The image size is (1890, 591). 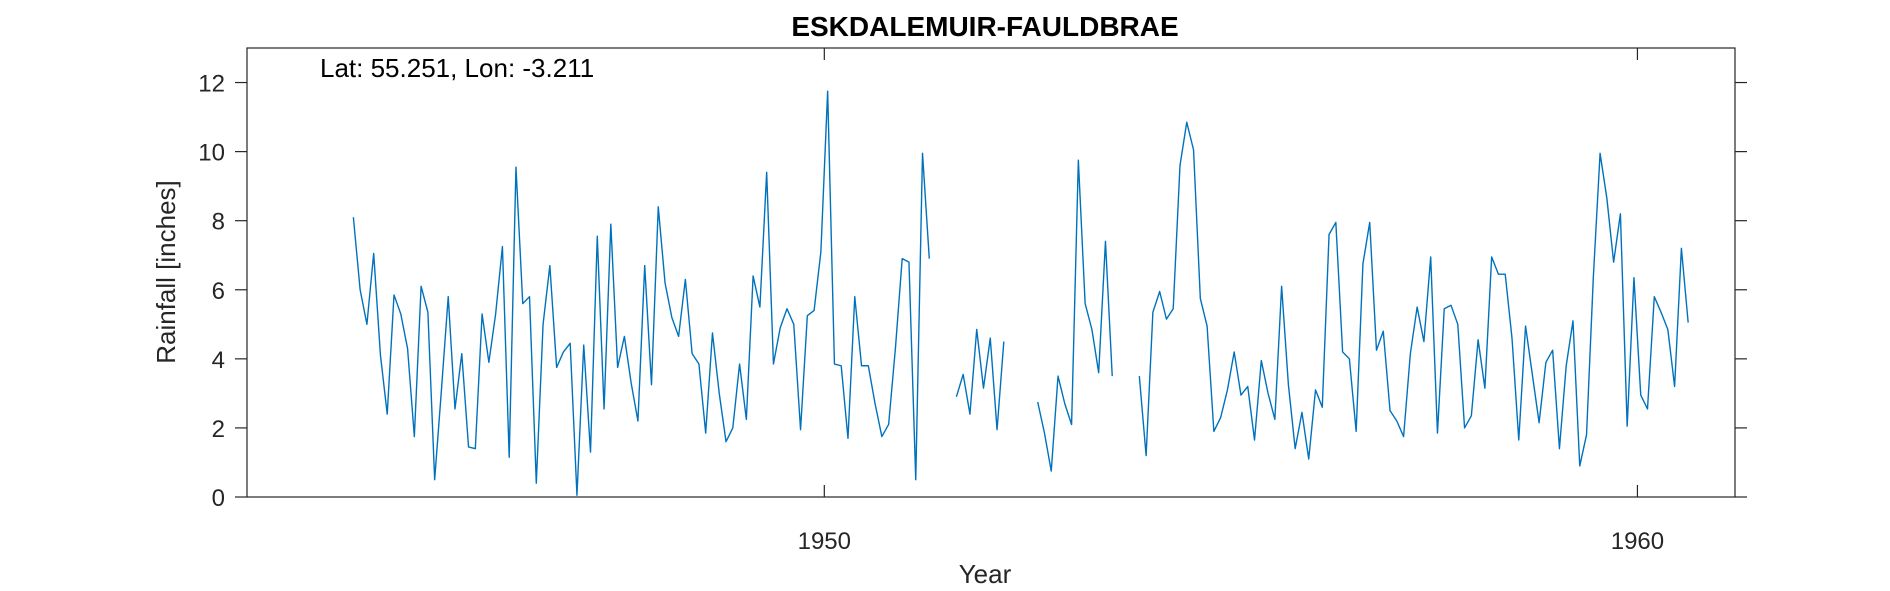 I want to click on location-annotation: Lat: 55.251, Lon: -3.211, so click(x=457, y=68).